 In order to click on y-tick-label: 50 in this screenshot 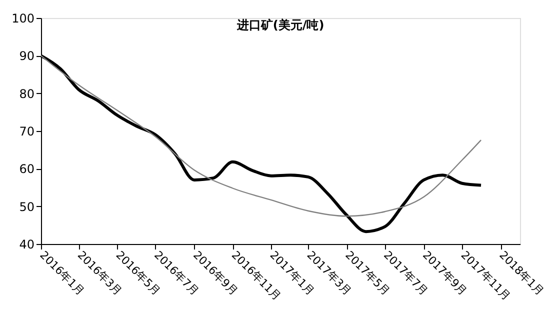, I will do `click(26, 207)`.